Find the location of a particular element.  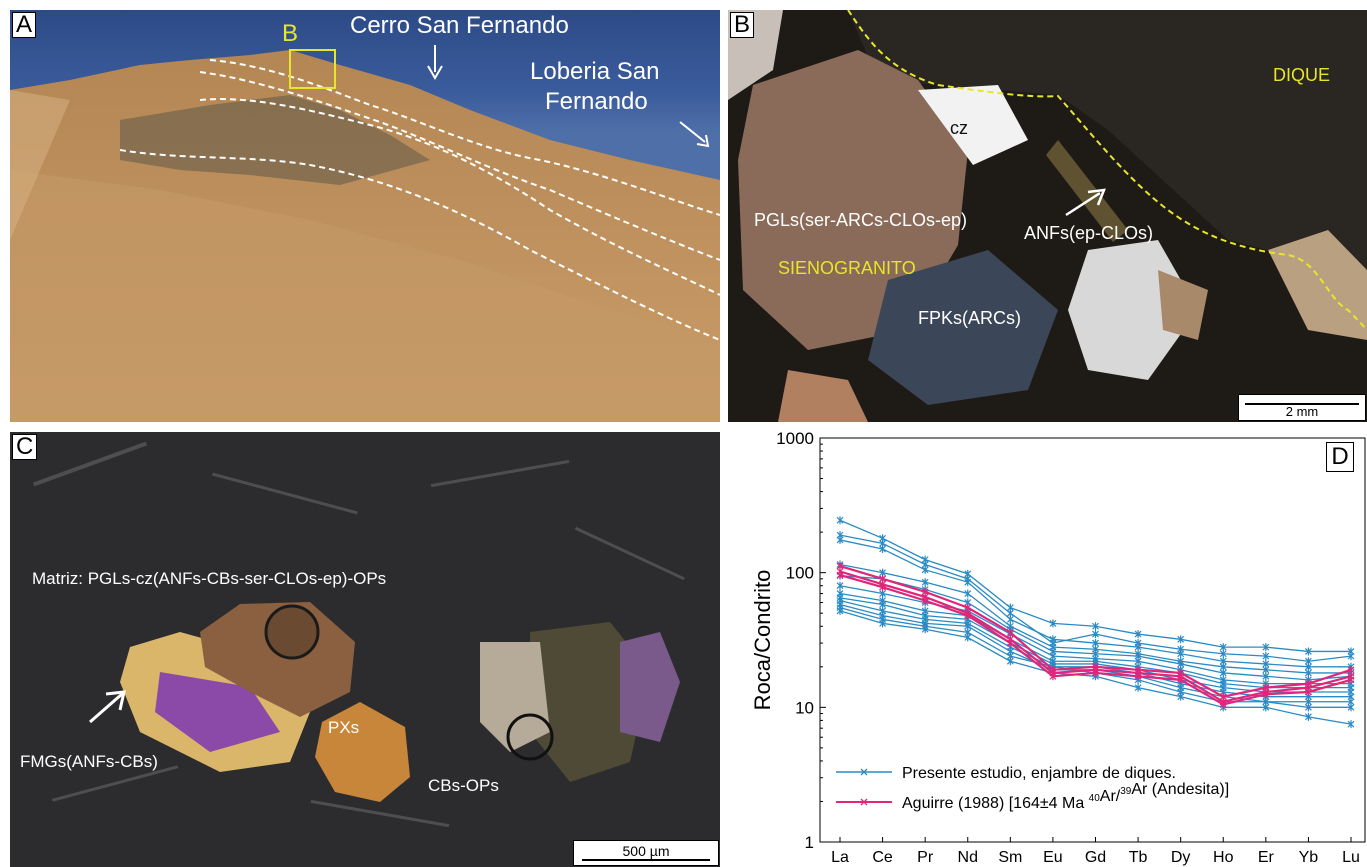

x-tick-label: Gd is located at coordinates (1095, 857).